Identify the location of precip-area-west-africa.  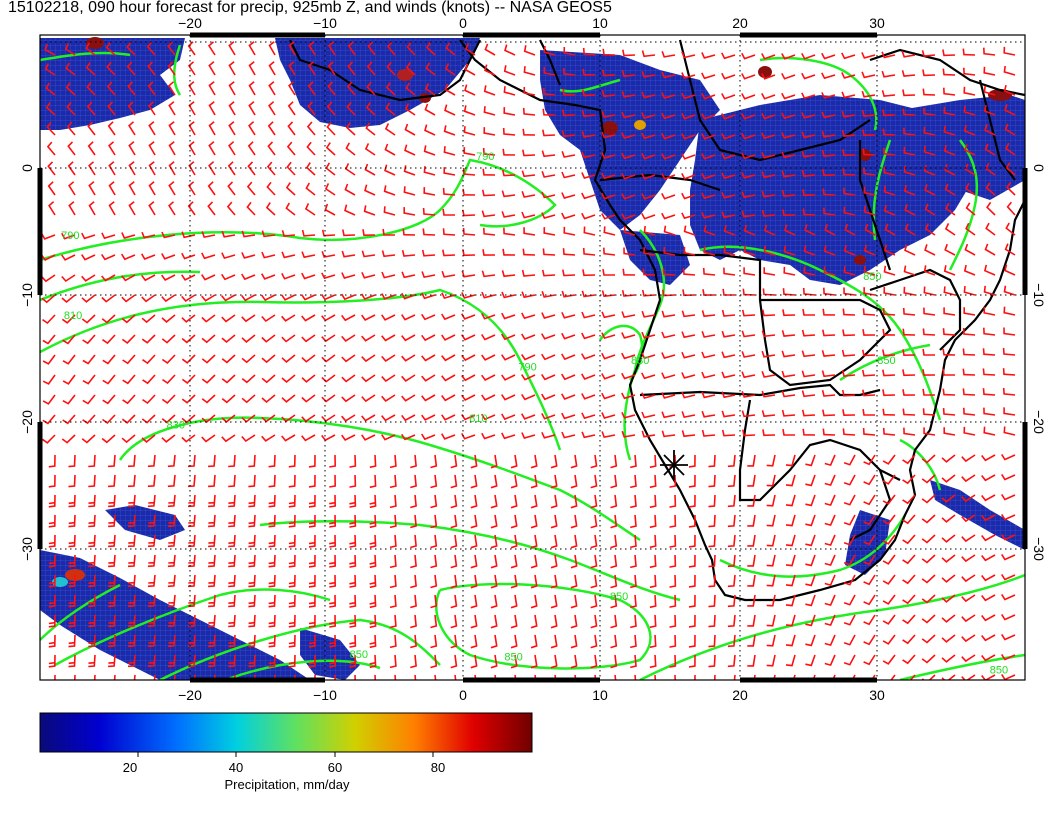
(377, 83).